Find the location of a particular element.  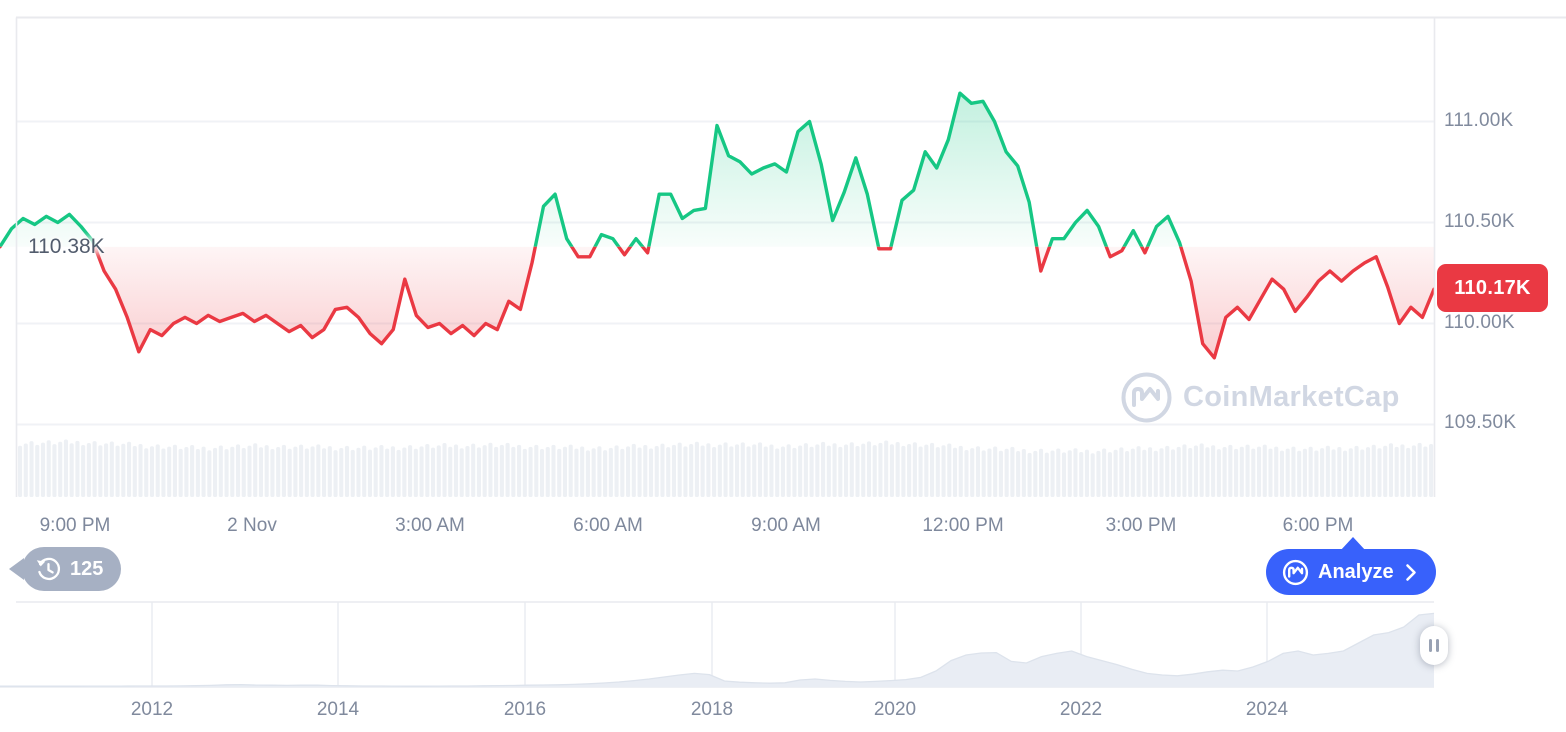

history-count-badge: 125 is located at coordinates (65, 569).